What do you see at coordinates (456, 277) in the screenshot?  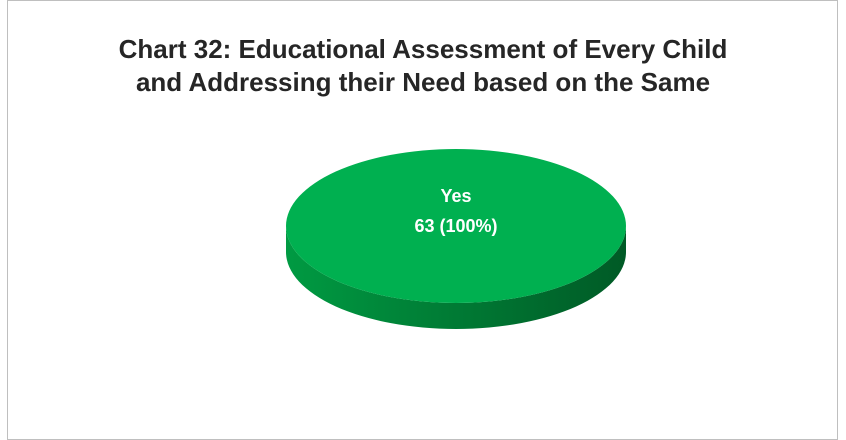 I see `slice-side-yes` at bounding box center [456, 277].